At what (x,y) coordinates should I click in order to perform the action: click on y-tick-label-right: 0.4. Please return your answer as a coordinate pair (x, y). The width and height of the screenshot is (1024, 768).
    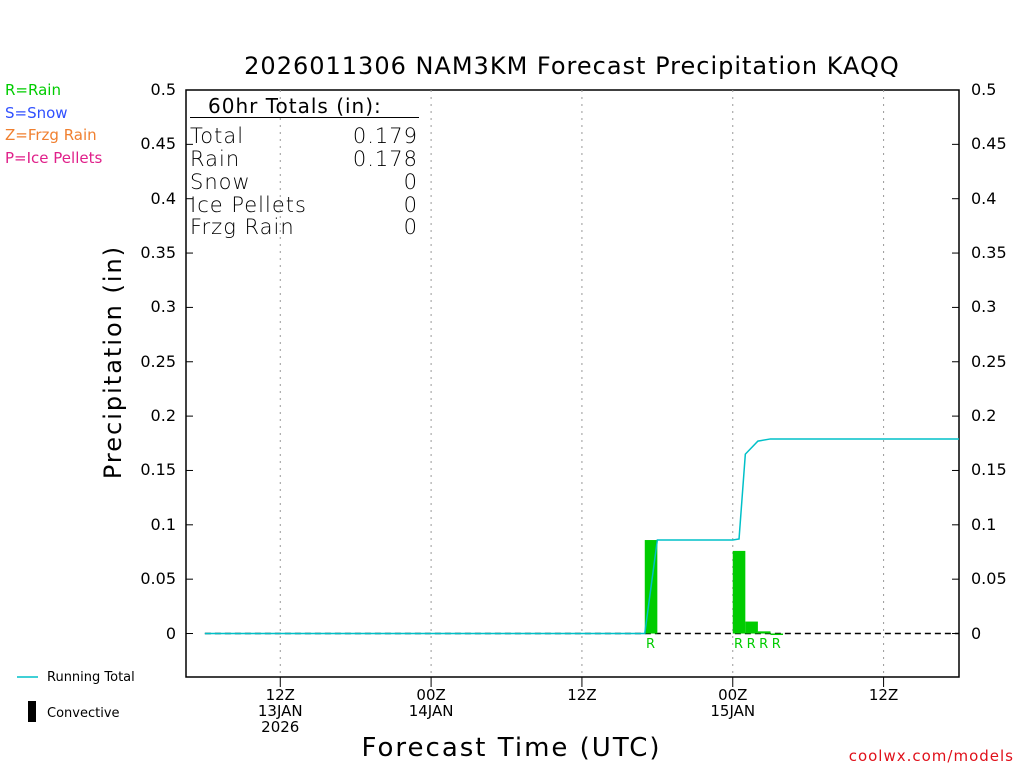
    Looking at the image, I should click on (984, 198).